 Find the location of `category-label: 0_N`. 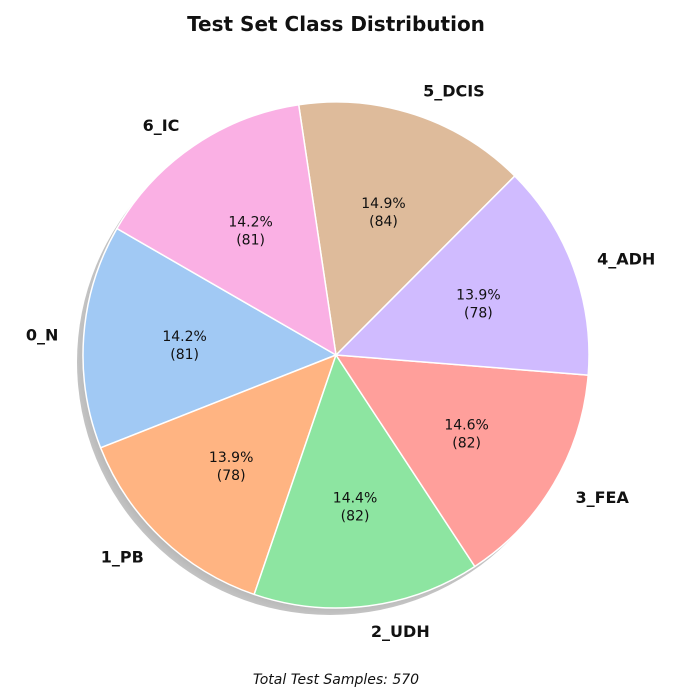

category-label: 0_N is located at coordinates (42, 334).